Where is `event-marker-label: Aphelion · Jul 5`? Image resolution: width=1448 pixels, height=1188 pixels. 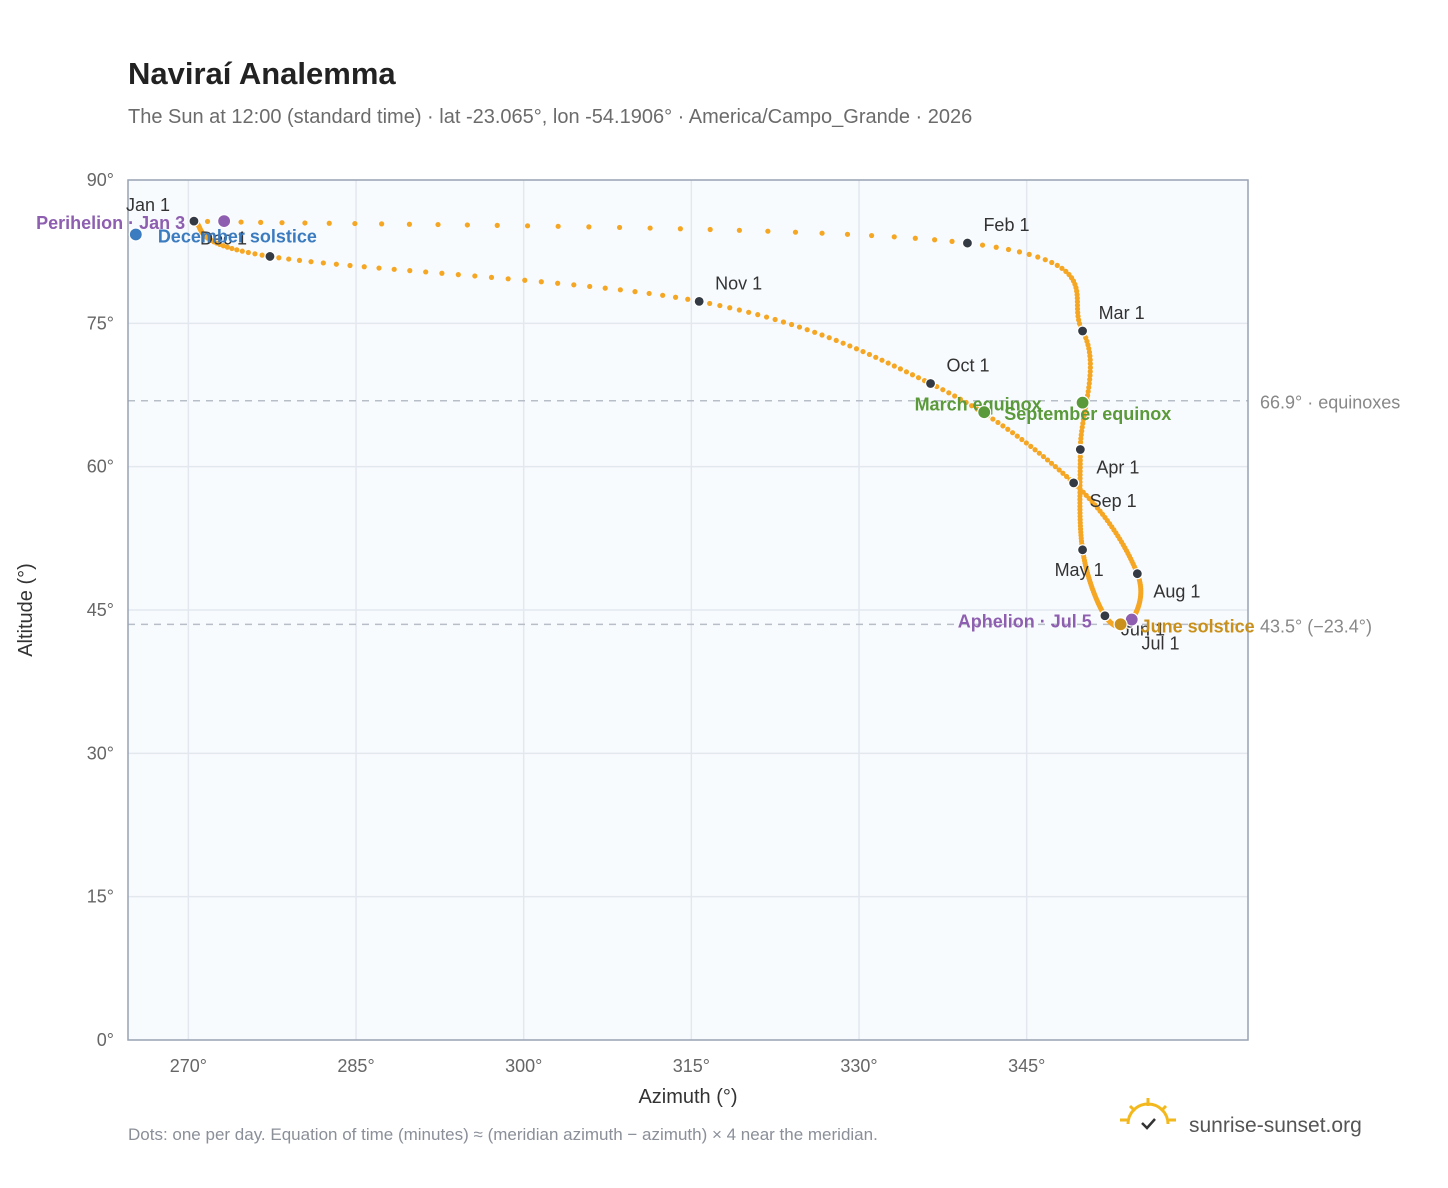 event-marker-label: Aphelion · Jul 5 is located at coordinates (1025, 622).